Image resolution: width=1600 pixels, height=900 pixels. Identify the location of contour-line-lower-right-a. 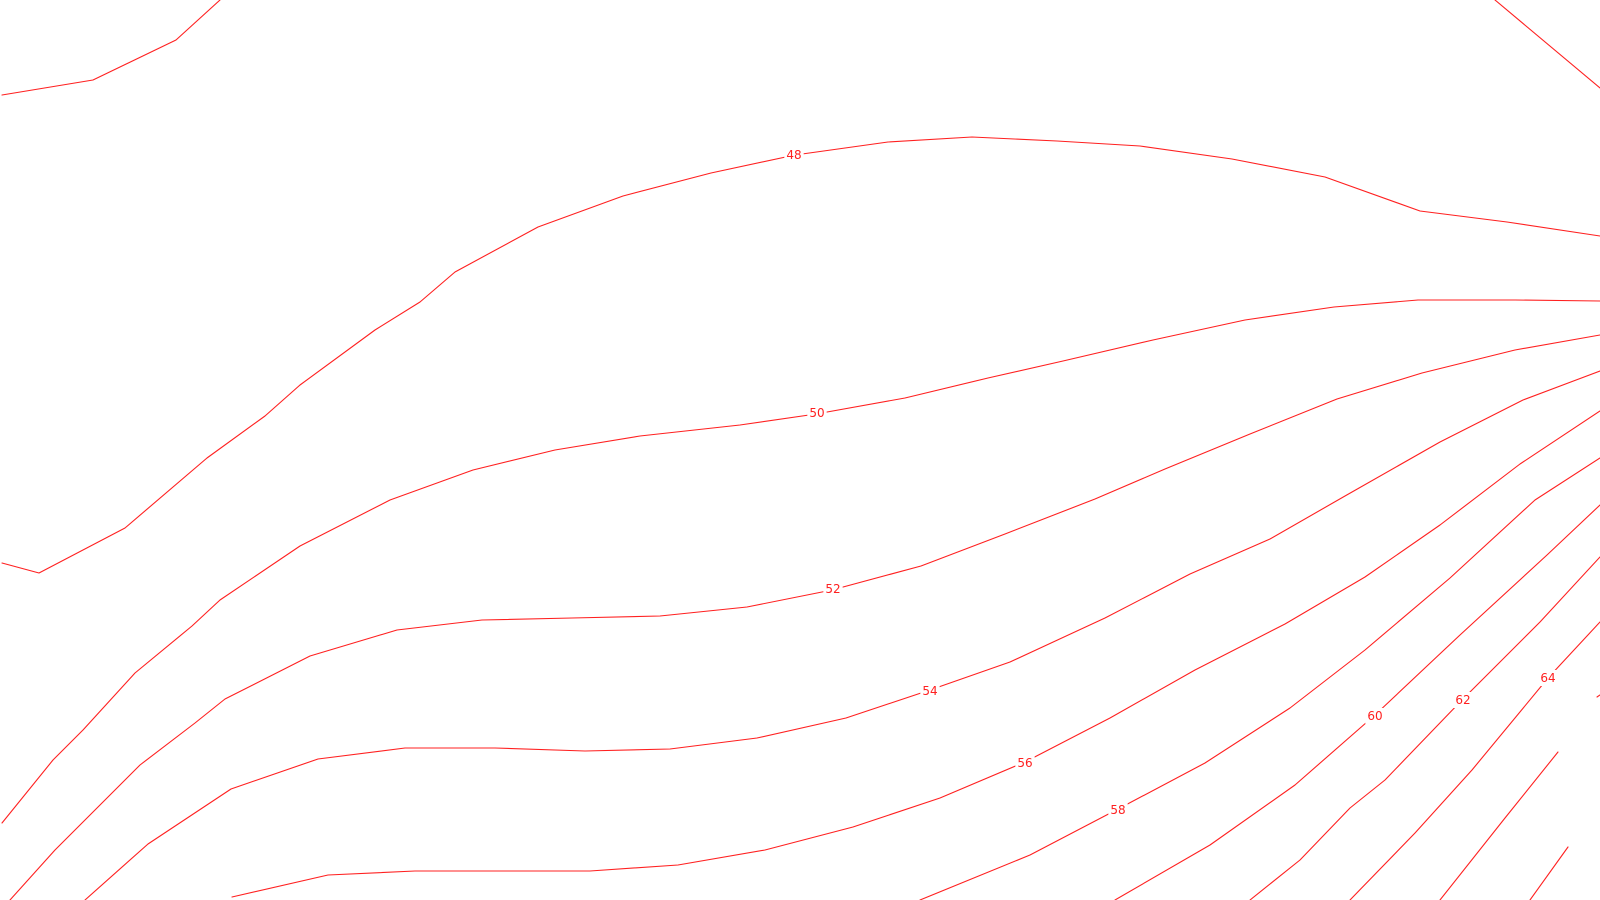
(1499, 825).